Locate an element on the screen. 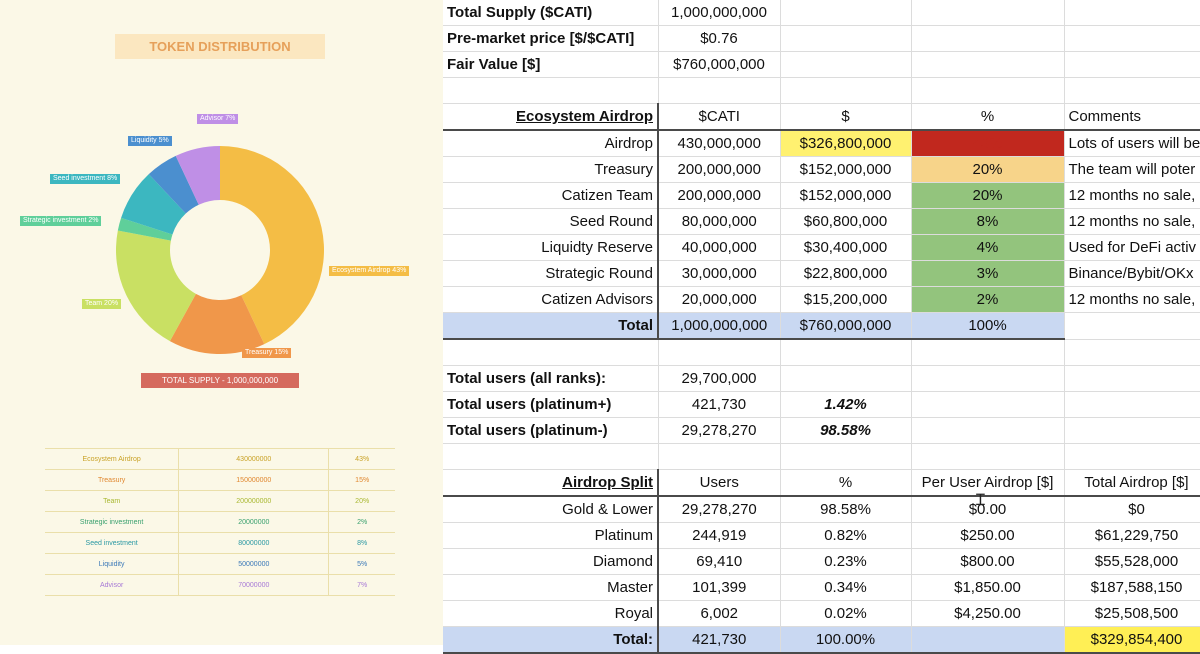  cell: $25,508,500 is located at coordinates (1132, 613).